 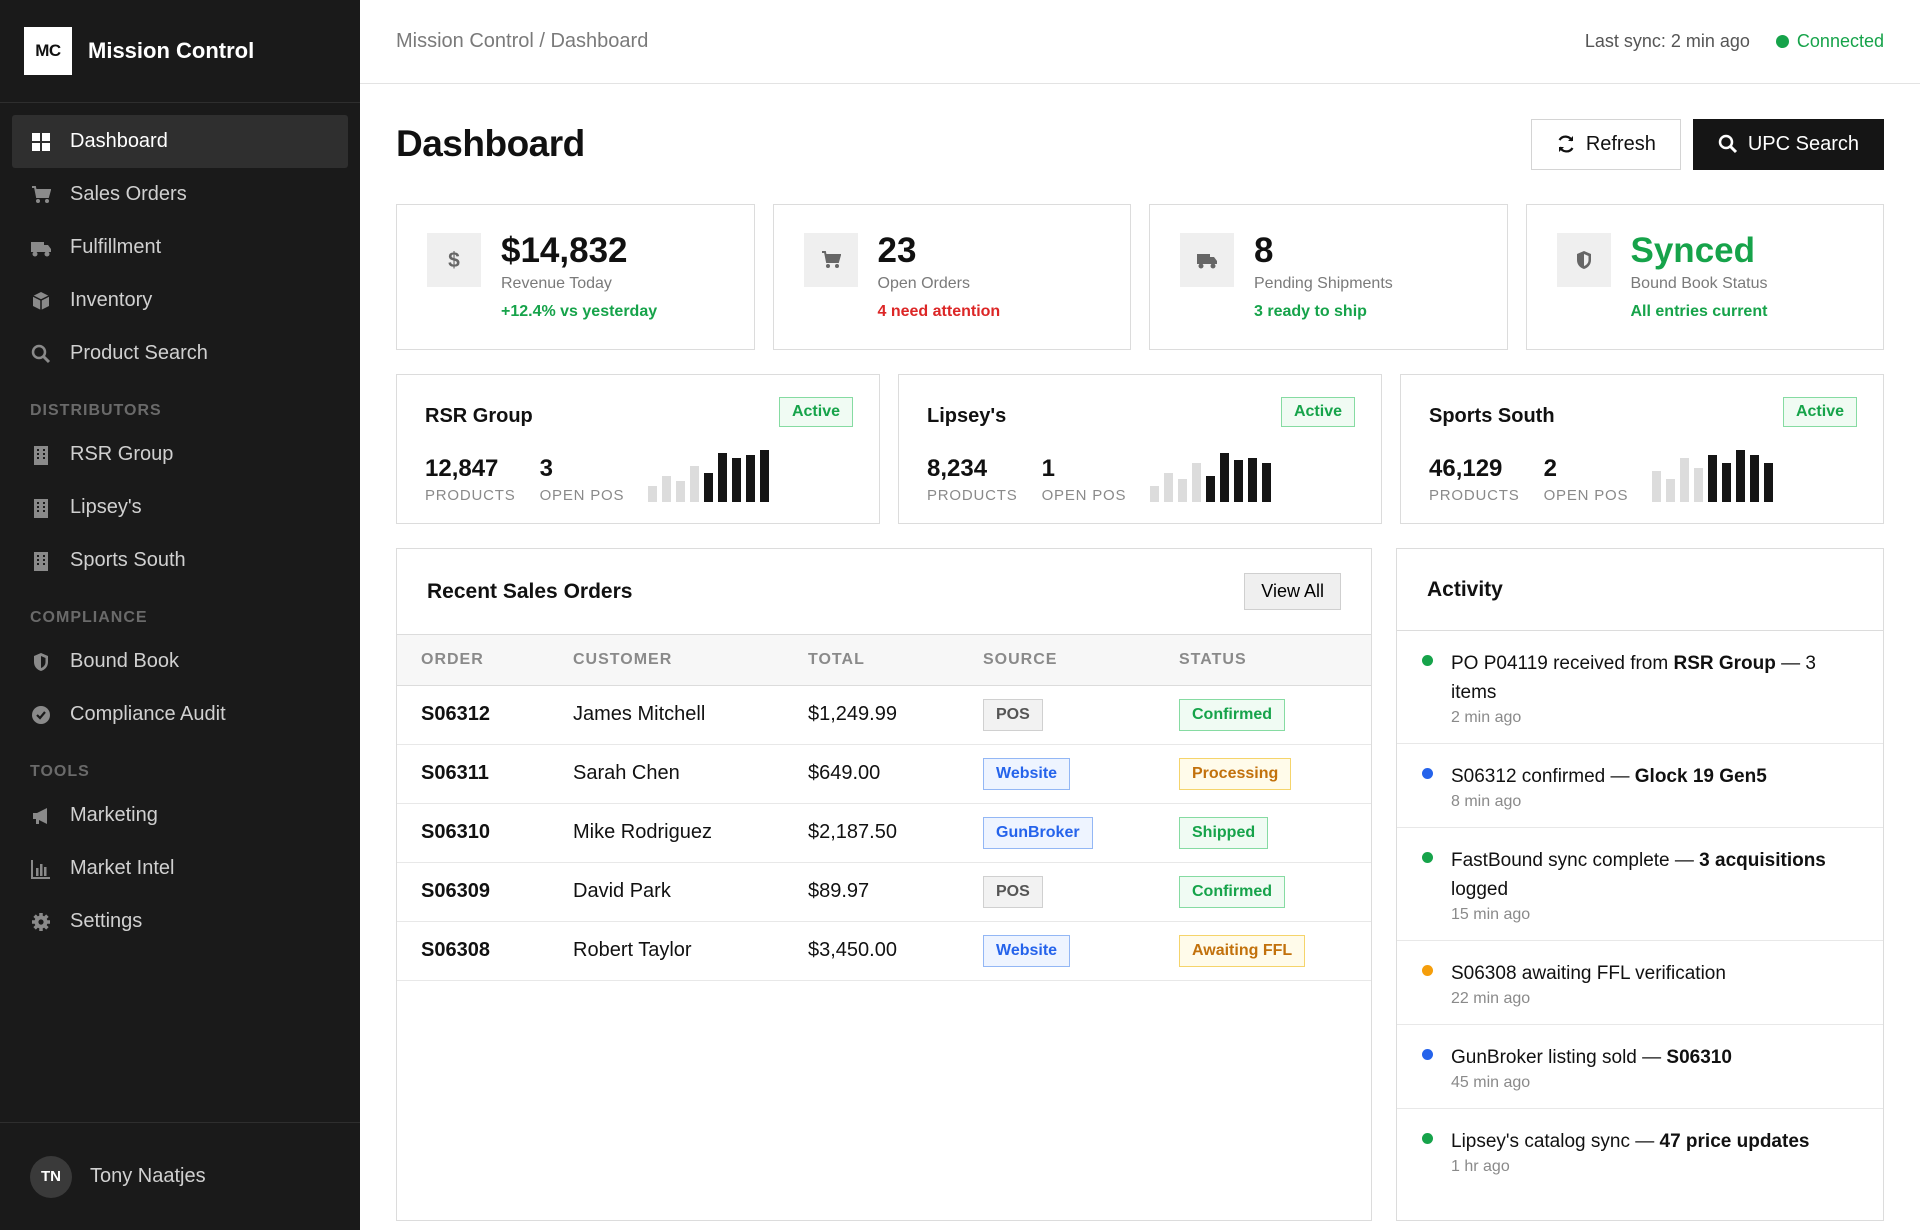 I want to click on sidebar-item-label: Sales Orders, so click(x=128, y=194).